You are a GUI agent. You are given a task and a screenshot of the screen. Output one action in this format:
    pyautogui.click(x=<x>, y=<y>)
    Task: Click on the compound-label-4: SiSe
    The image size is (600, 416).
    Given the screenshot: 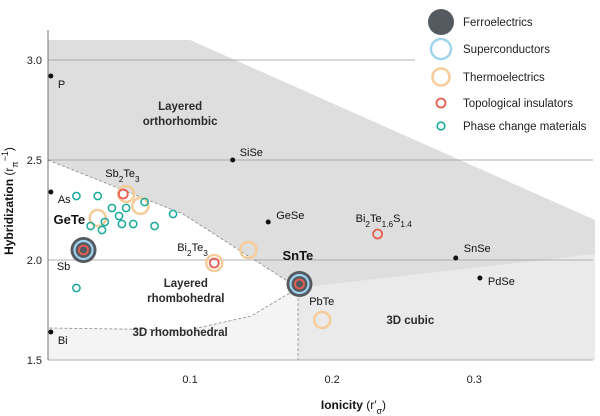 What is the action you would take?
    pyautogui.click(x=251, y=153)
    